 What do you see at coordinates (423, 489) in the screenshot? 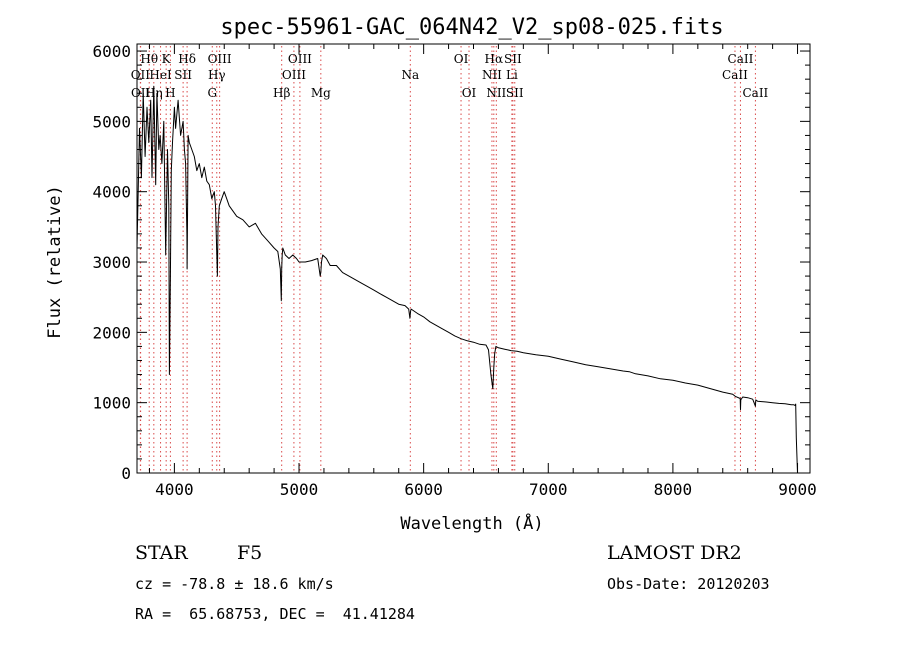
I see `x-tick-label-6000: 6000` at bounding box center [423, 489].